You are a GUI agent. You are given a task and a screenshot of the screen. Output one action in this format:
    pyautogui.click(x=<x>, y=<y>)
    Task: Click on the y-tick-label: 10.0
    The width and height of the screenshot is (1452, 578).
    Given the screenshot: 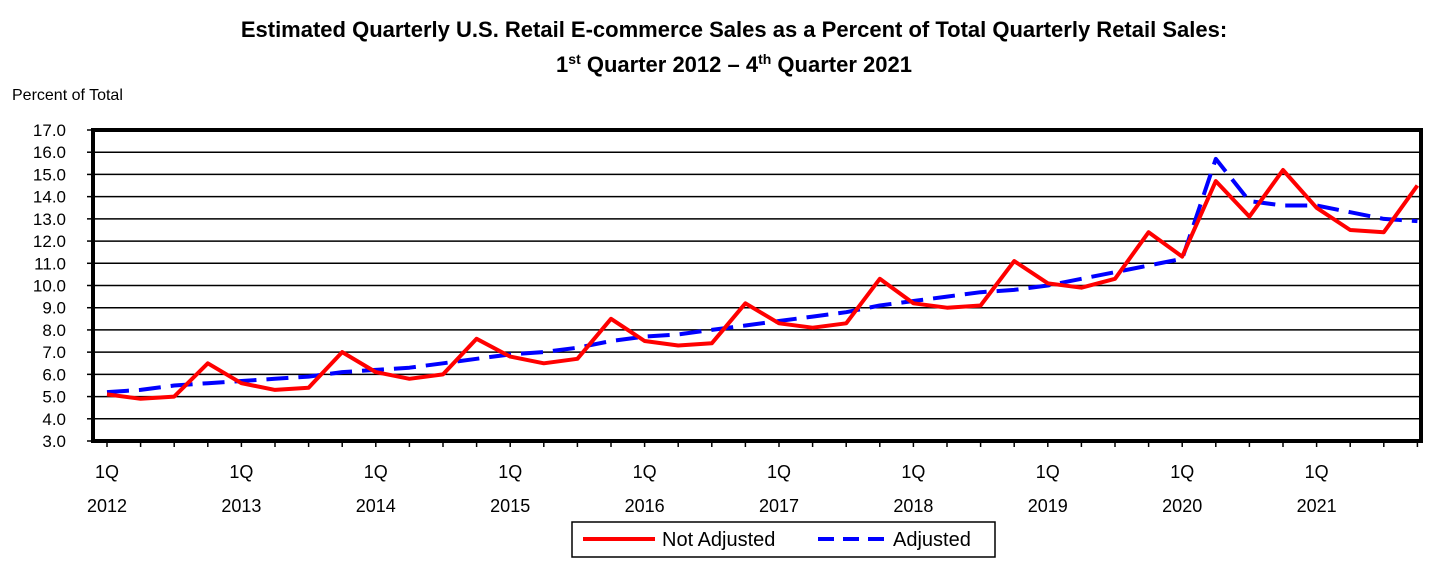 What is the action you would take?
    pyautogui.click(x=49, y=286)
    